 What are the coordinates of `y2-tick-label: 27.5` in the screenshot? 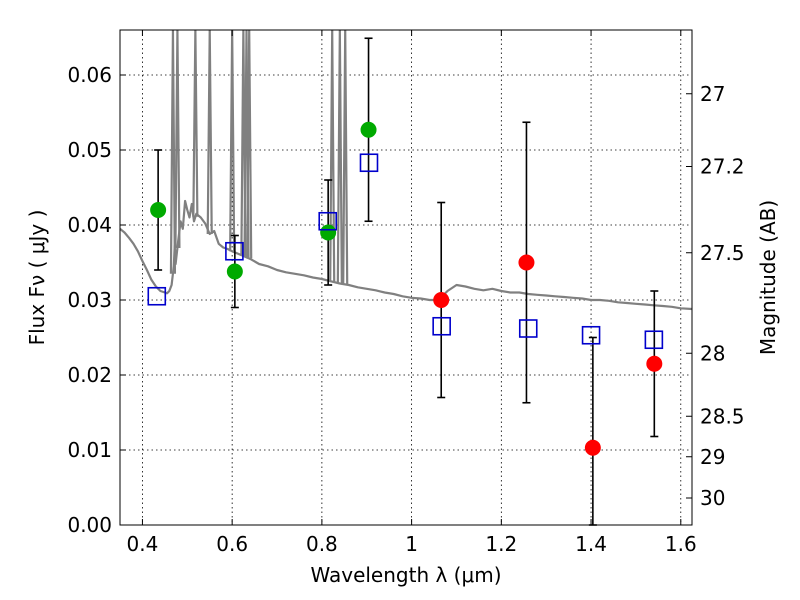 It's located at (722, 253).